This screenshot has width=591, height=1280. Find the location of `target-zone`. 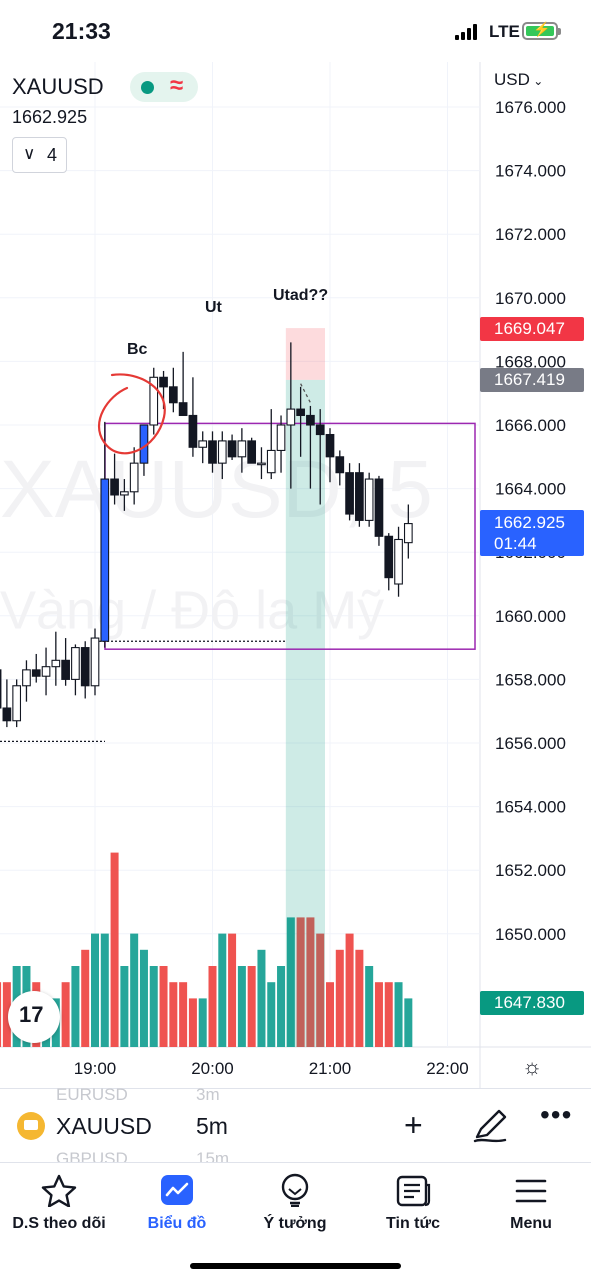

target-zone is located at coordinates (305, 713).